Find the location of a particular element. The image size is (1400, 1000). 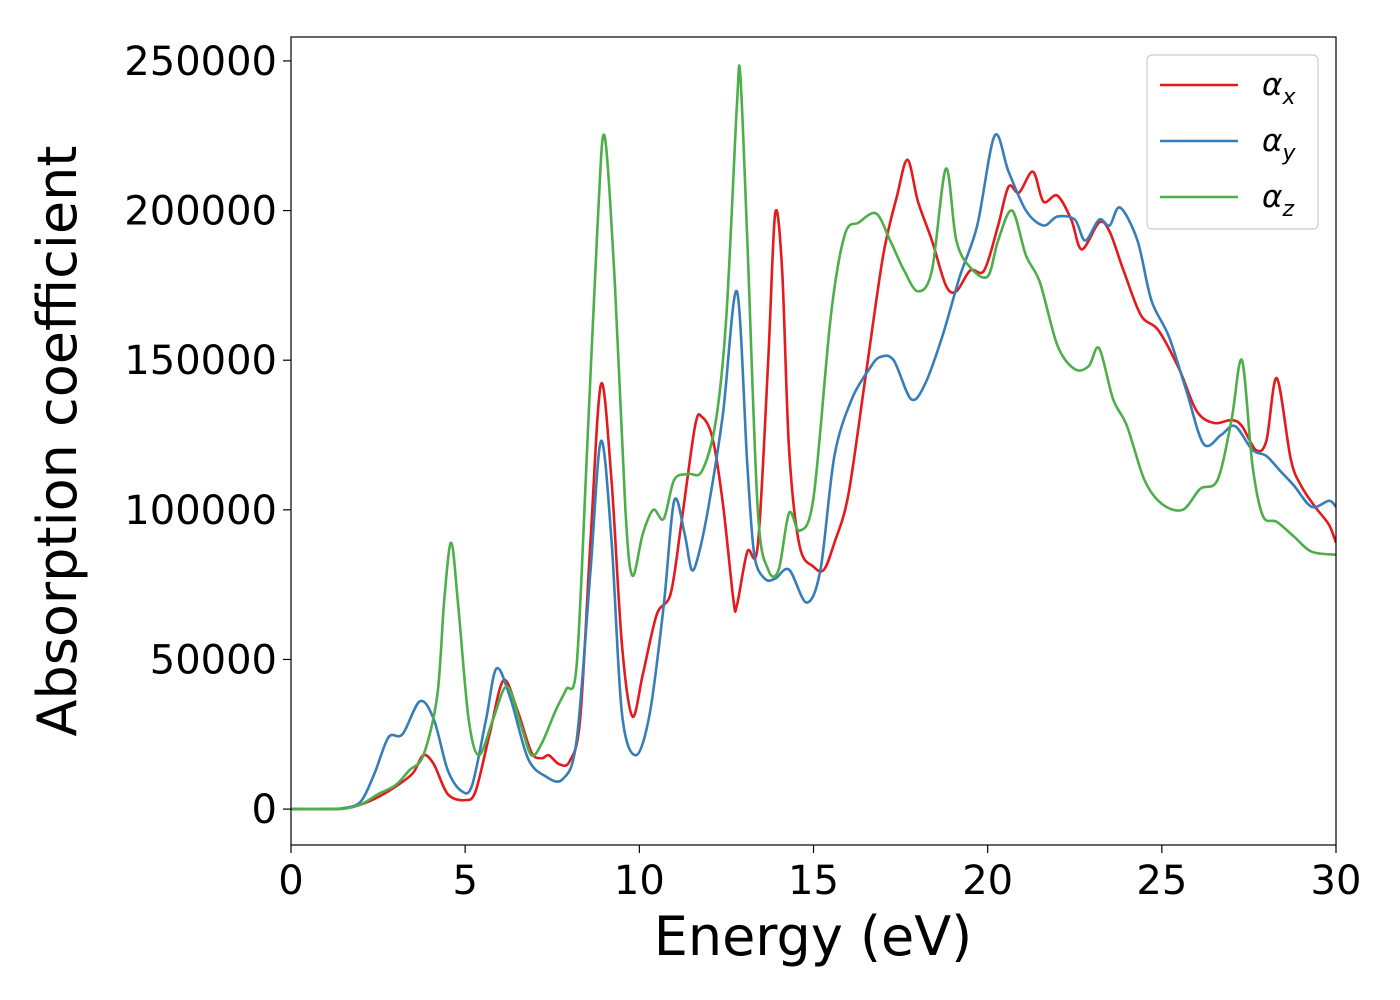

y-tick-label: 150000 is located at coordinates (200, 361).